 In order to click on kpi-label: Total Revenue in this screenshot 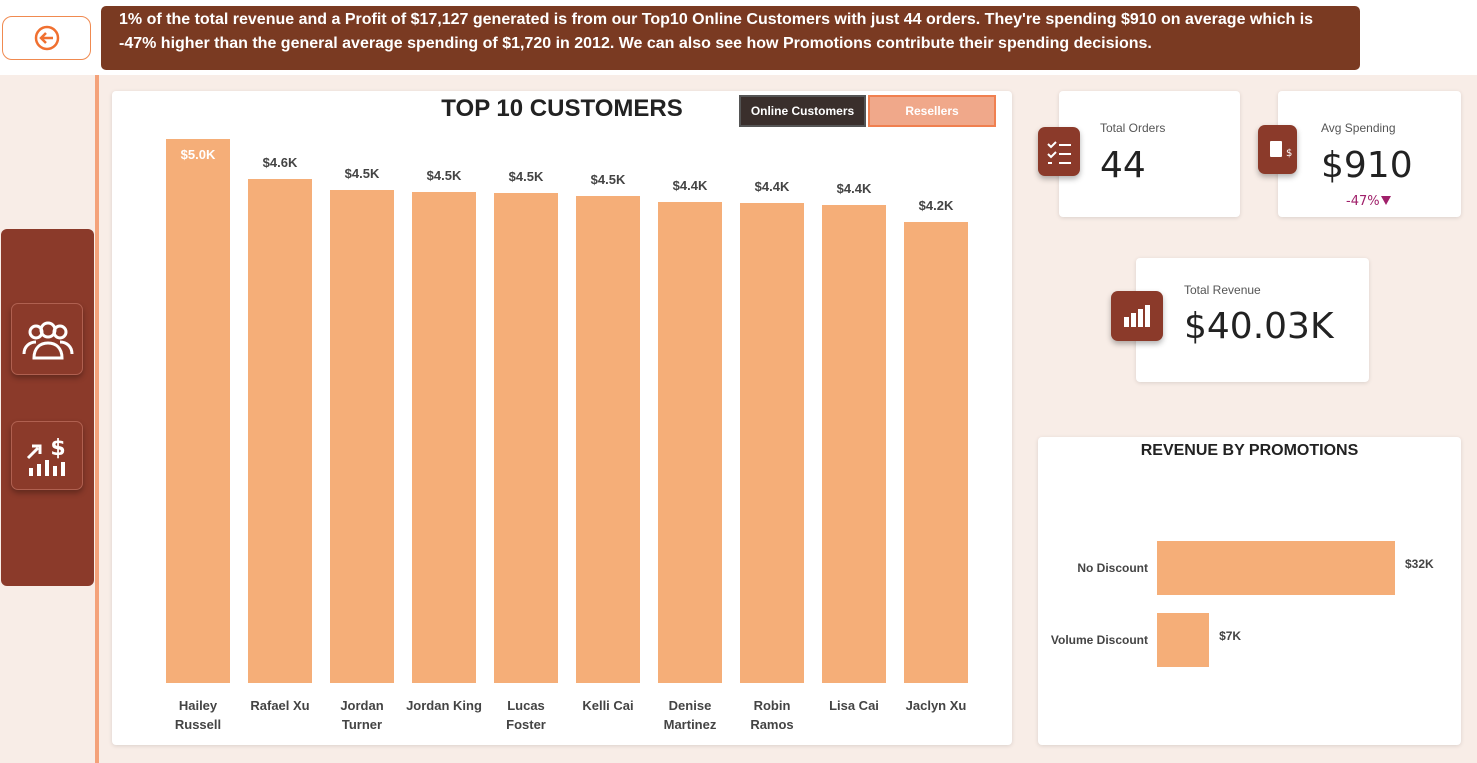, I will do `click(1222, 290)`.